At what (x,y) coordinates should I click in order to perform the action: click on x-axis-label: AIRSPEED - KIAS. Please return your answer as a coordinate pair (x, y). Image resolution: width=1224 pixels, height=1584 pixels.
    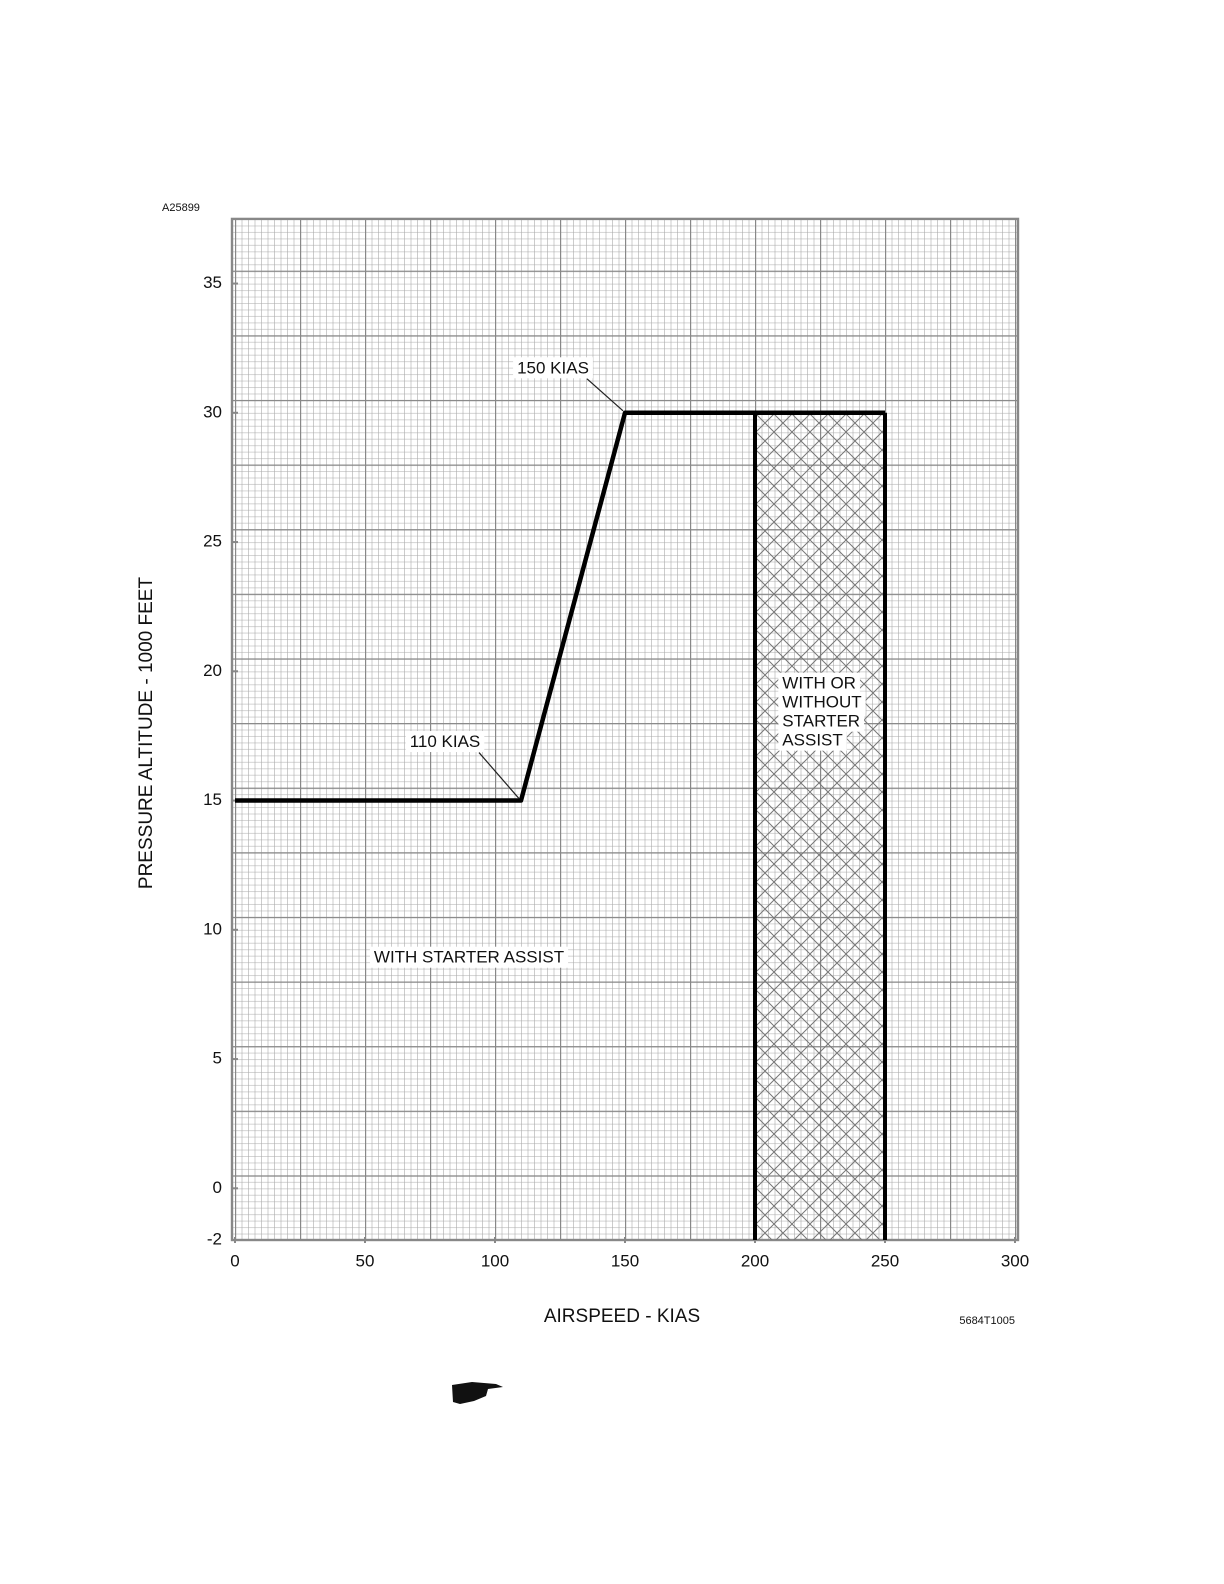
    Looking at the image, I should click on (622, 1316).